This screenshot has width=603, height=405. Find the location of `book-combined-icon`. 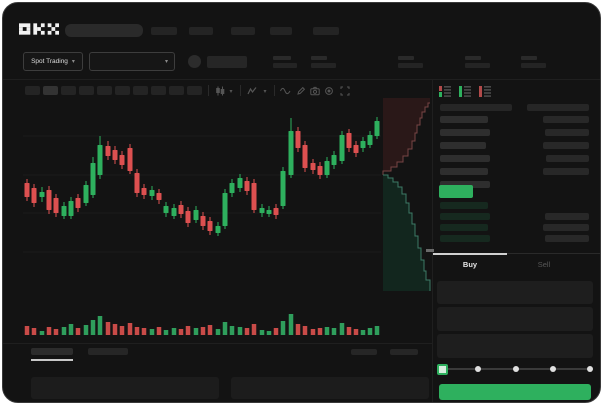

book-combined-icon is located at coordinates (445, 91).